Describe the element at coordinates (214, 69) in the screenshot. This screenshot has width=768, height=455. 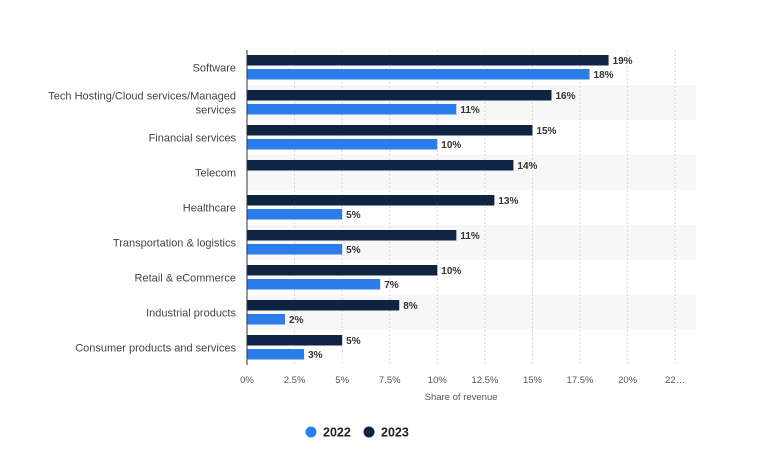
I see `category-label: Software` at that location.